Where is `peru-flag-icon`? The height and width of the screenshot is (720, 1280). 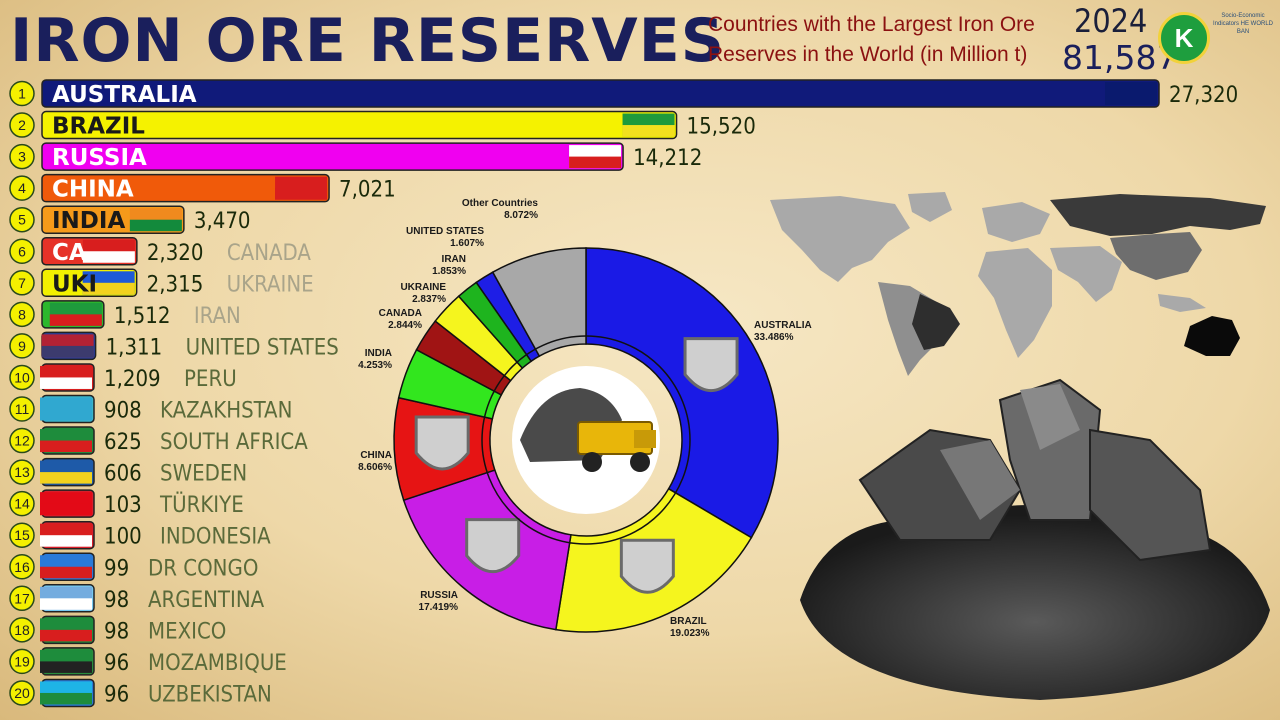
peru-flag-icon is located at coordinates (66, 377).